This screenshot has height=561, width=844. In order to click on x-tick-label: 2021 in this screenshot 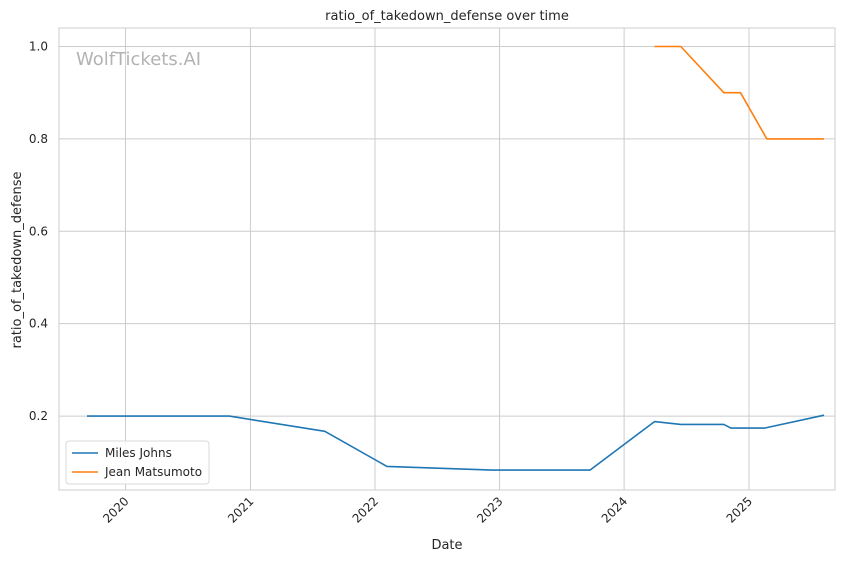, I will do `click(240, 509)`.